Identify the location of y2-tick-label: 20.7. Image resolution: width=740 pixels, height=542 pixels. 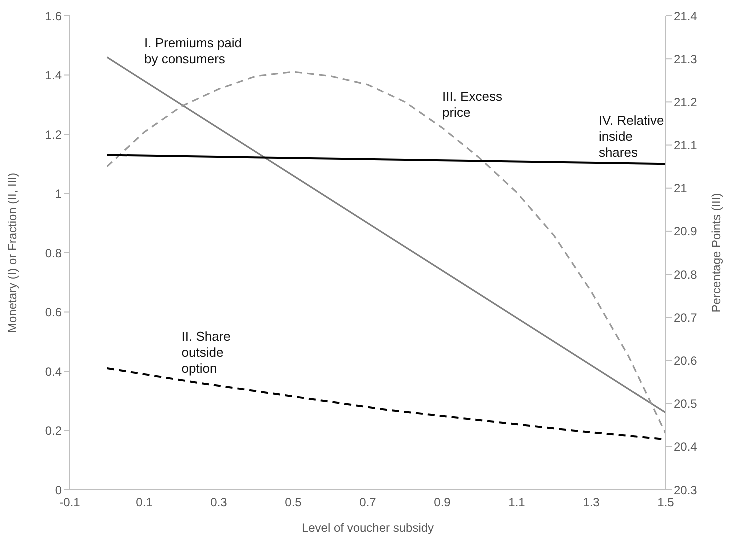
(686, 317).